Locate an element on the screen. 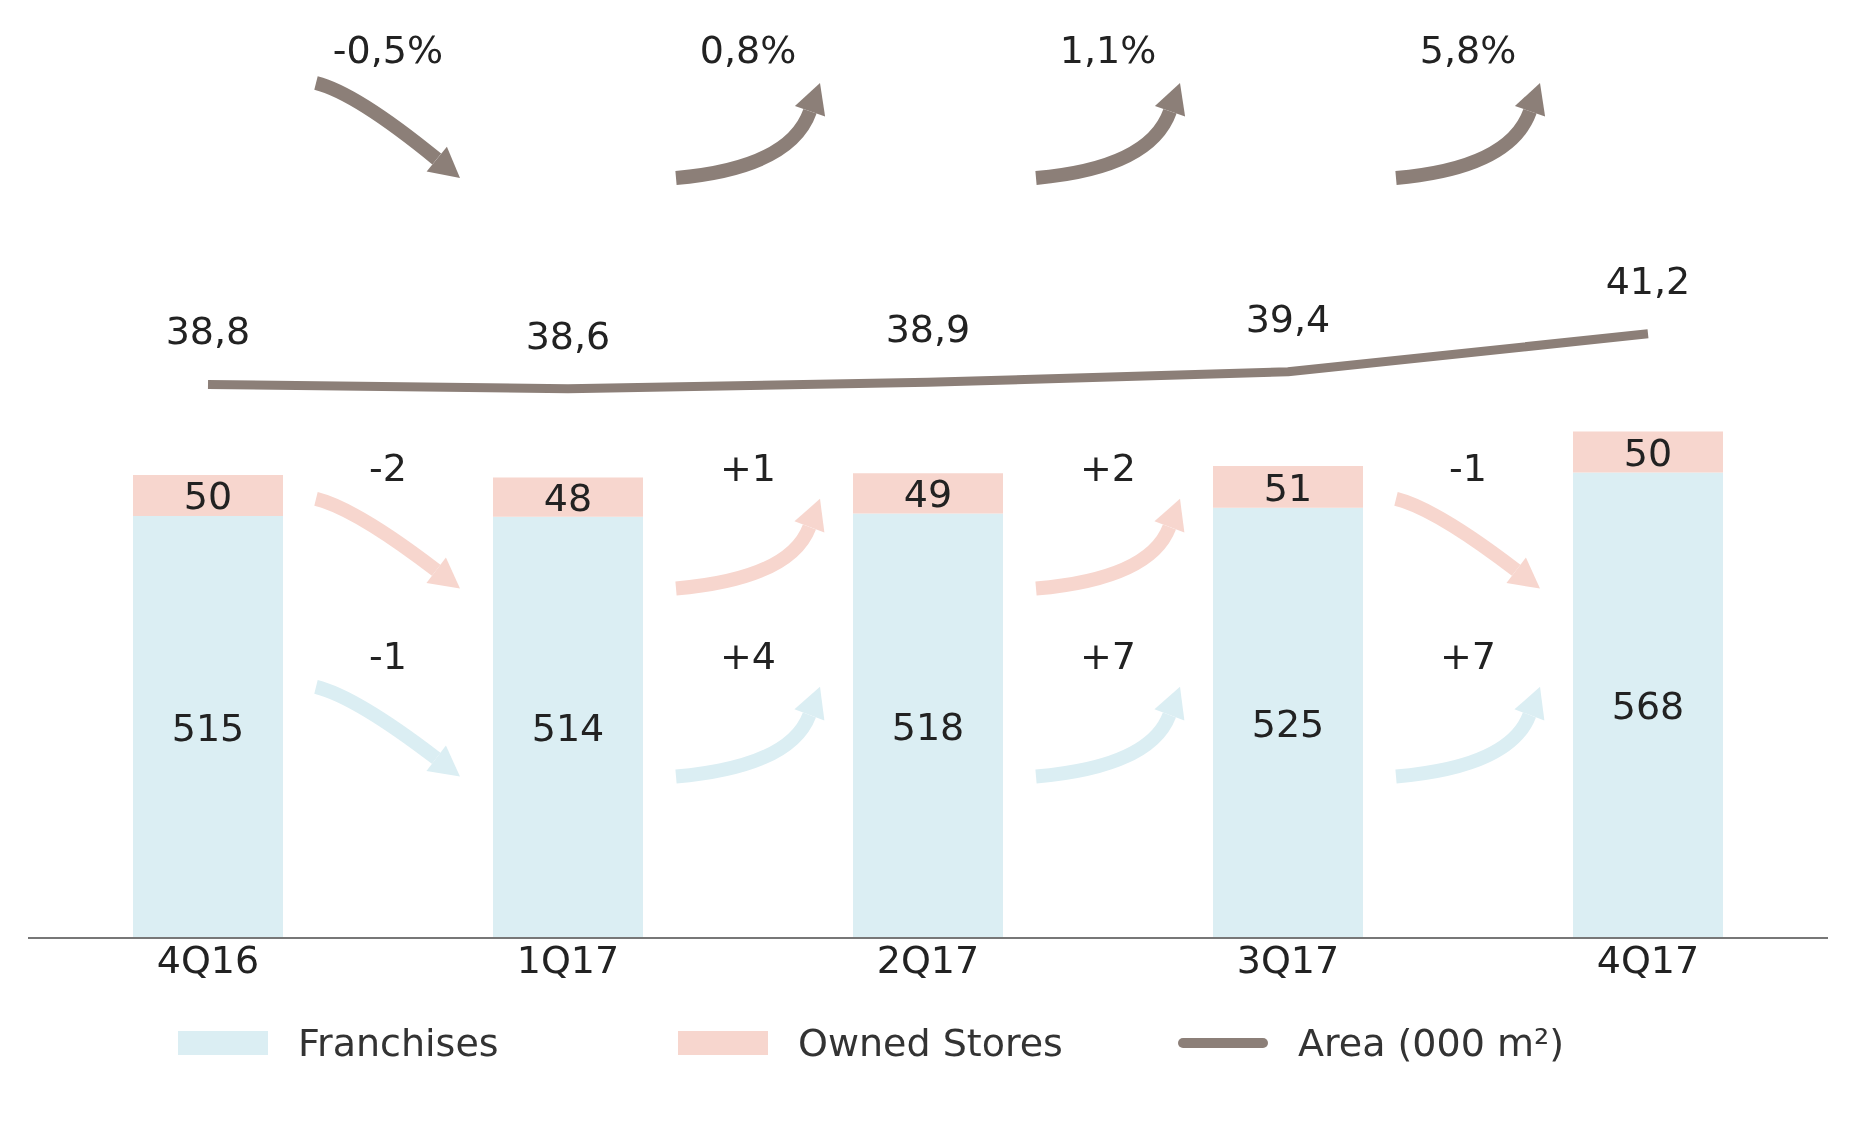 The height and width of the screenshot is (1140, 1871). data-label: 51 is located at coordinates (1288, 487).